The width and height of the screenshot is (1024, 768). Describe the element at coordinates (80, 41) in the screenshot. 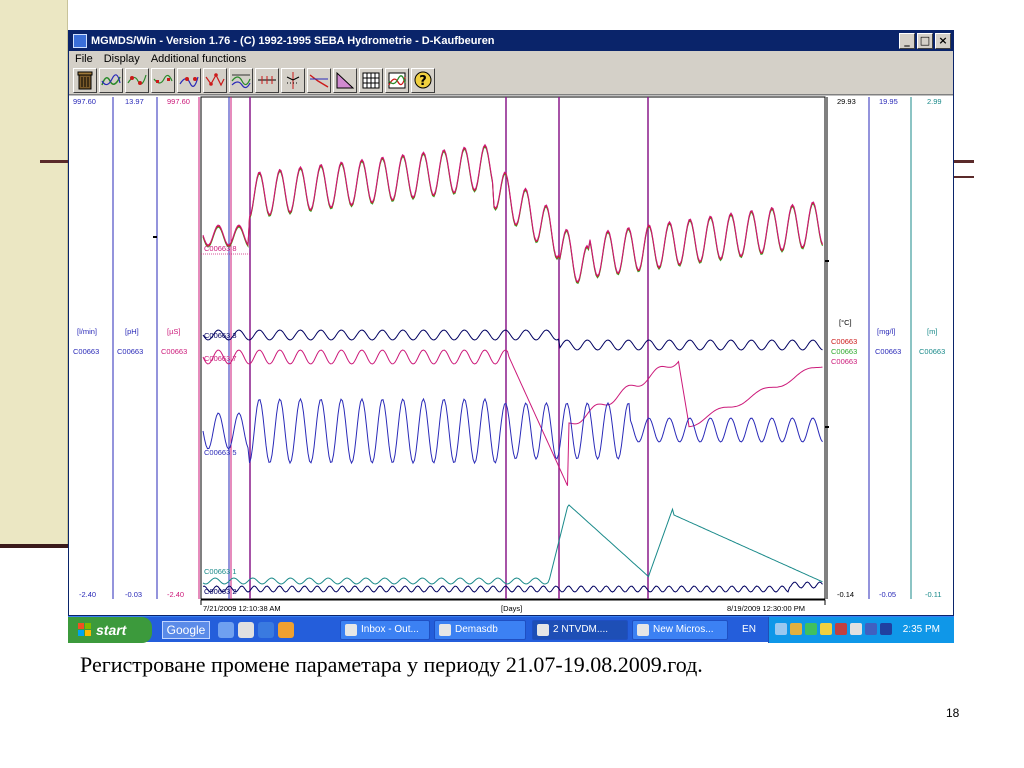

I see `app-icon` at that location.